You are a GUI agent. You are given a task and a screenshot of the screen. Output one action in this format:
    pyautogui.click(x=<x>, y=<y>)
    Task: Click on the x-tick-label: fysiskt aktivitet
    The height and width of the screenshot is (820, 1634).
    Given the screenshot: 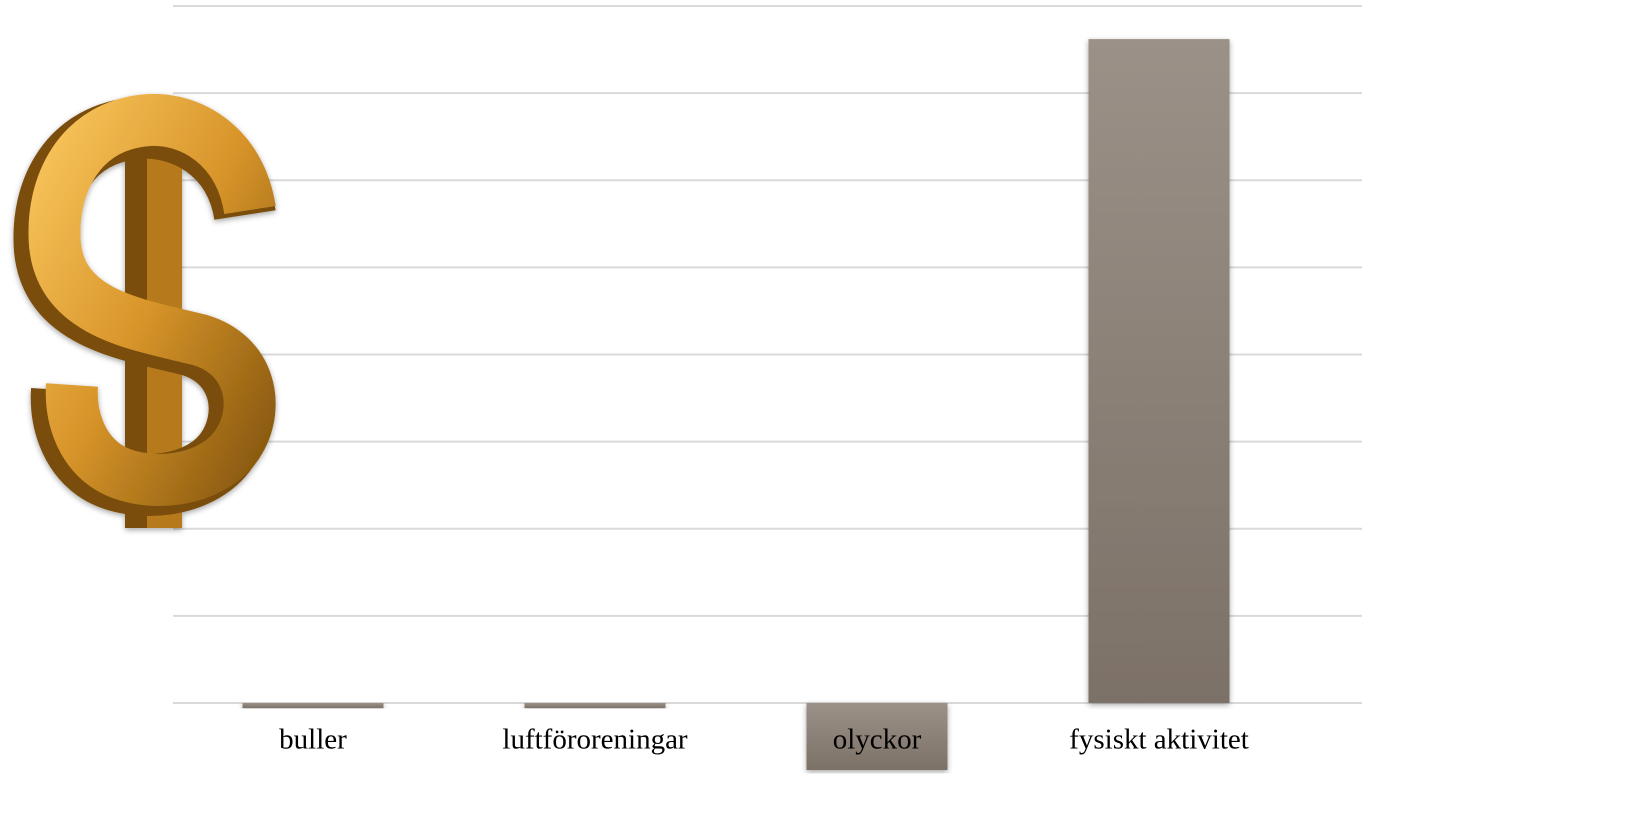 What is the action you would take?
    pyautogui.click(x=1159, y=740)
    